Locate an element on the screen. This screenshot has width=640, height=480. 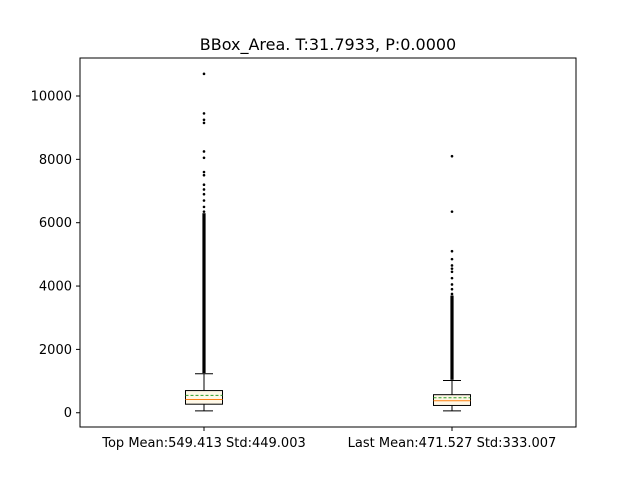
y-axis: 0 2000 4000 6000 8000 10000 is located at coordinates (55, 255).